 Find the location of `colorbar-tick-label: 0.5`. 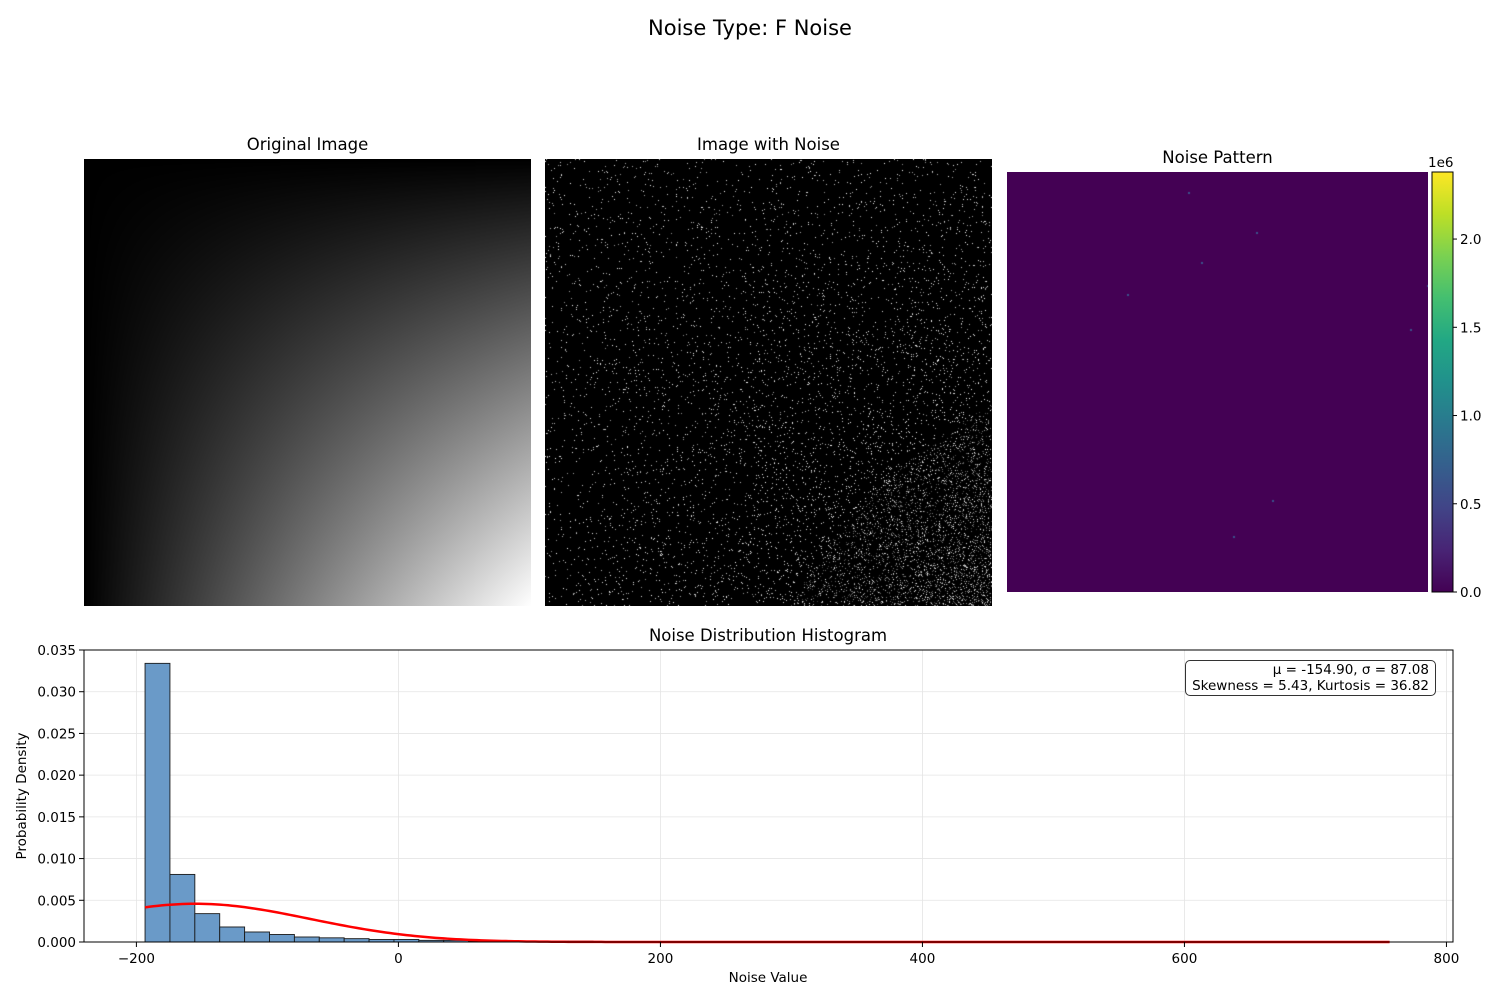

colorbar-tick-label: 0.5 is located at coordinates (1470, 505).